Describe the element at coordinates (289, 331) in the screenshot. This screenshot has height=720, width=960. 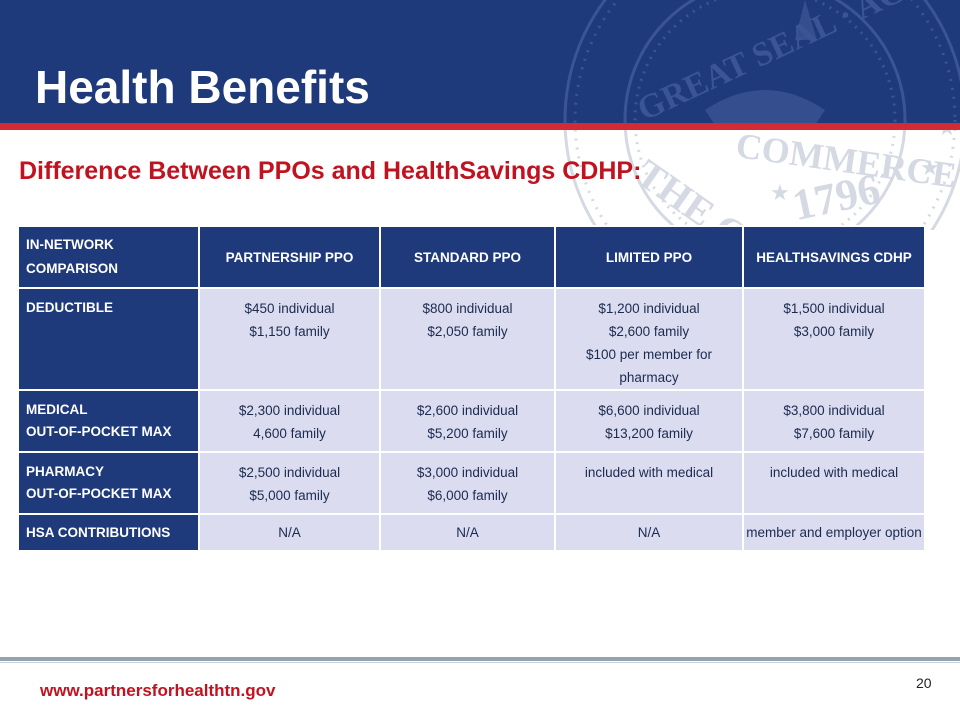
I see `cell-line: $1,150 family` at that location.